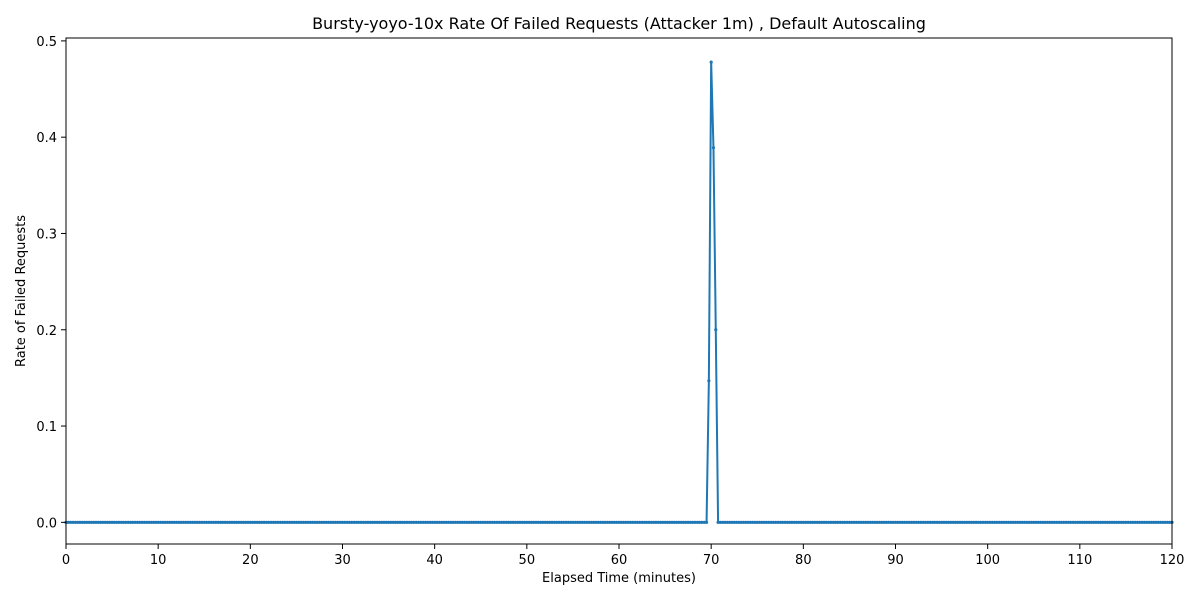 This screenshot has height=600, width=1200. Describe the element at coordinates (803, 560) in the screenshot. I see `x-tick-label: 80` at that location.